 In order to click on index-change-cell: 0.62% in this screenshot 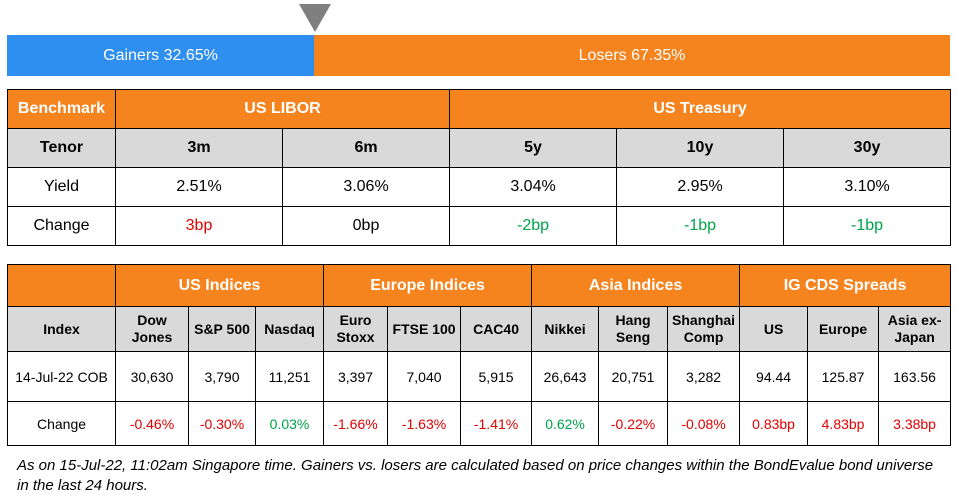, I will do `click(565, 423)`.